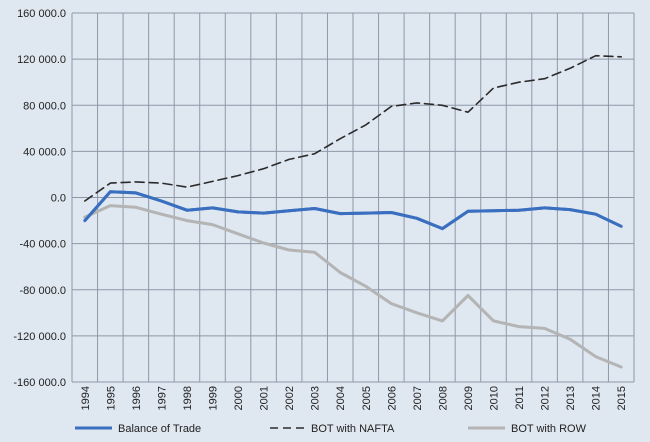 The image size is (650, 442). What do you see at coordinates (341, 398) in the screenshot?
I see `x-tick-label: 2004` at bounding box center [341, 398].